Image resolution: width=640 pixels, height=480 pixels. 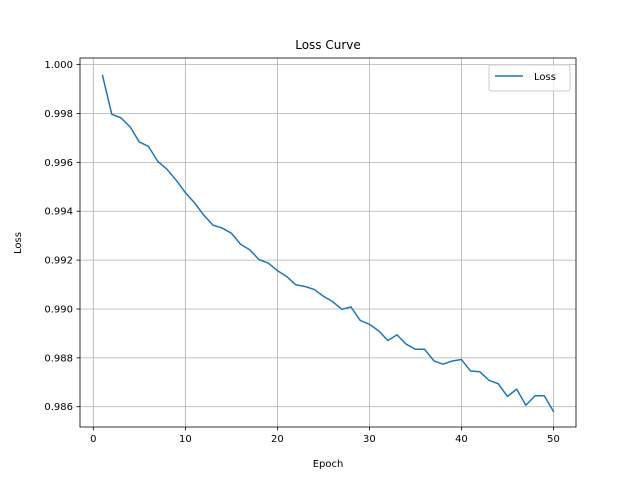 What do you see at coordinates (58, 407) in the screenshot?
I see `y-tick-label: 0.986` at bounding box center [58, 407].